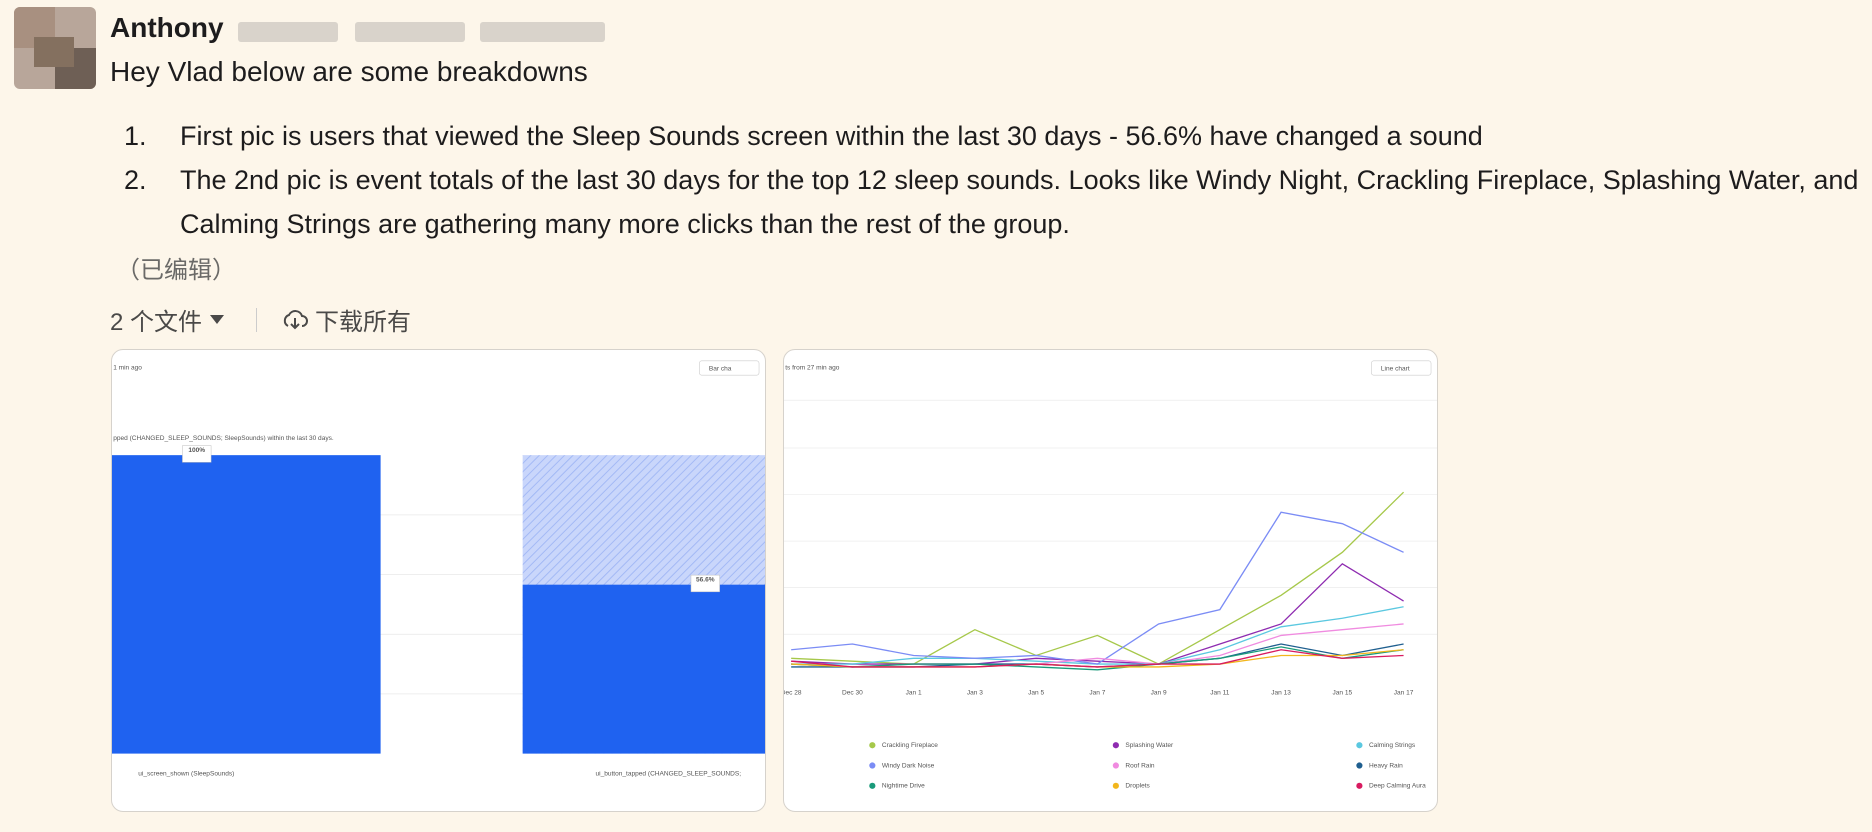  What do you see at coordinates (542, 32) in the screenshot?
I see `blurred-time` at bounding box center [542, 32].